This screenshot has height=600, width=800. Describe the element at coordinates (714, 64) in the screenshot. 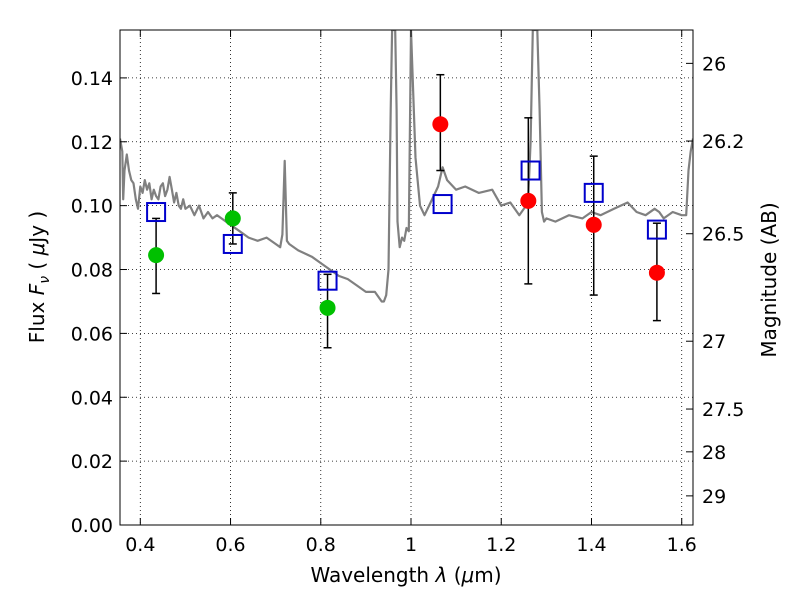

I see `y2-tick-label: 26` at that location.